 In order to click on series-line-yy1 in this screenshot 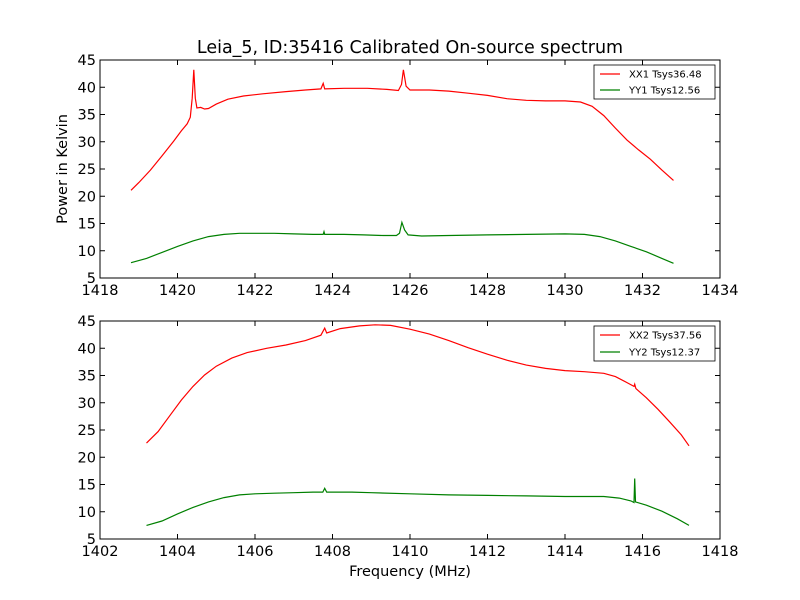, I will do `click(402, 242)`.